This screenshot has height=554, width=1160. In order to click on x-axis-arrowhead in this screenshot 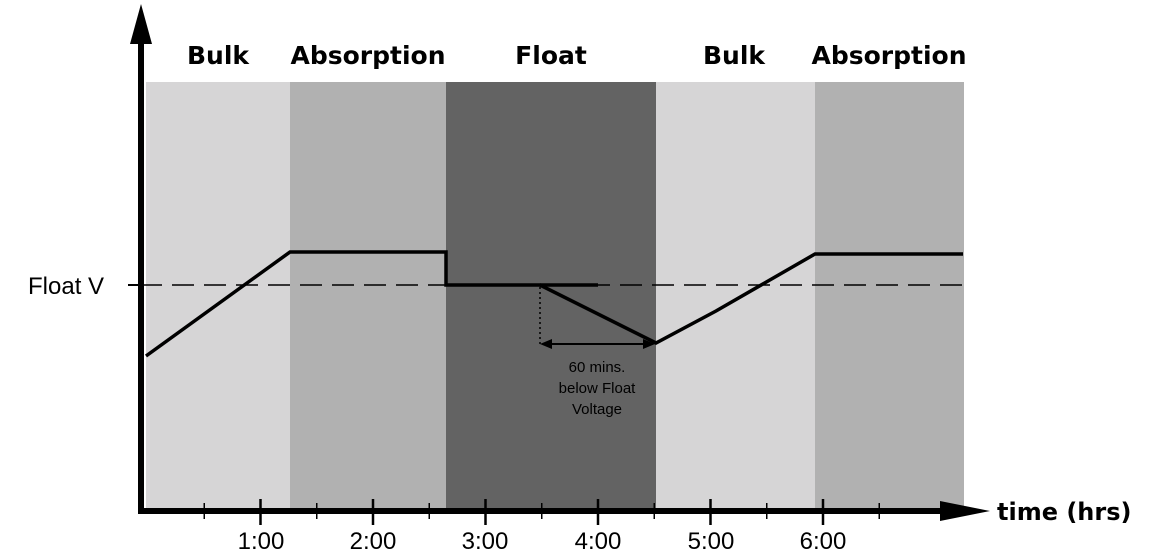, I will do `click(965, 511)`.